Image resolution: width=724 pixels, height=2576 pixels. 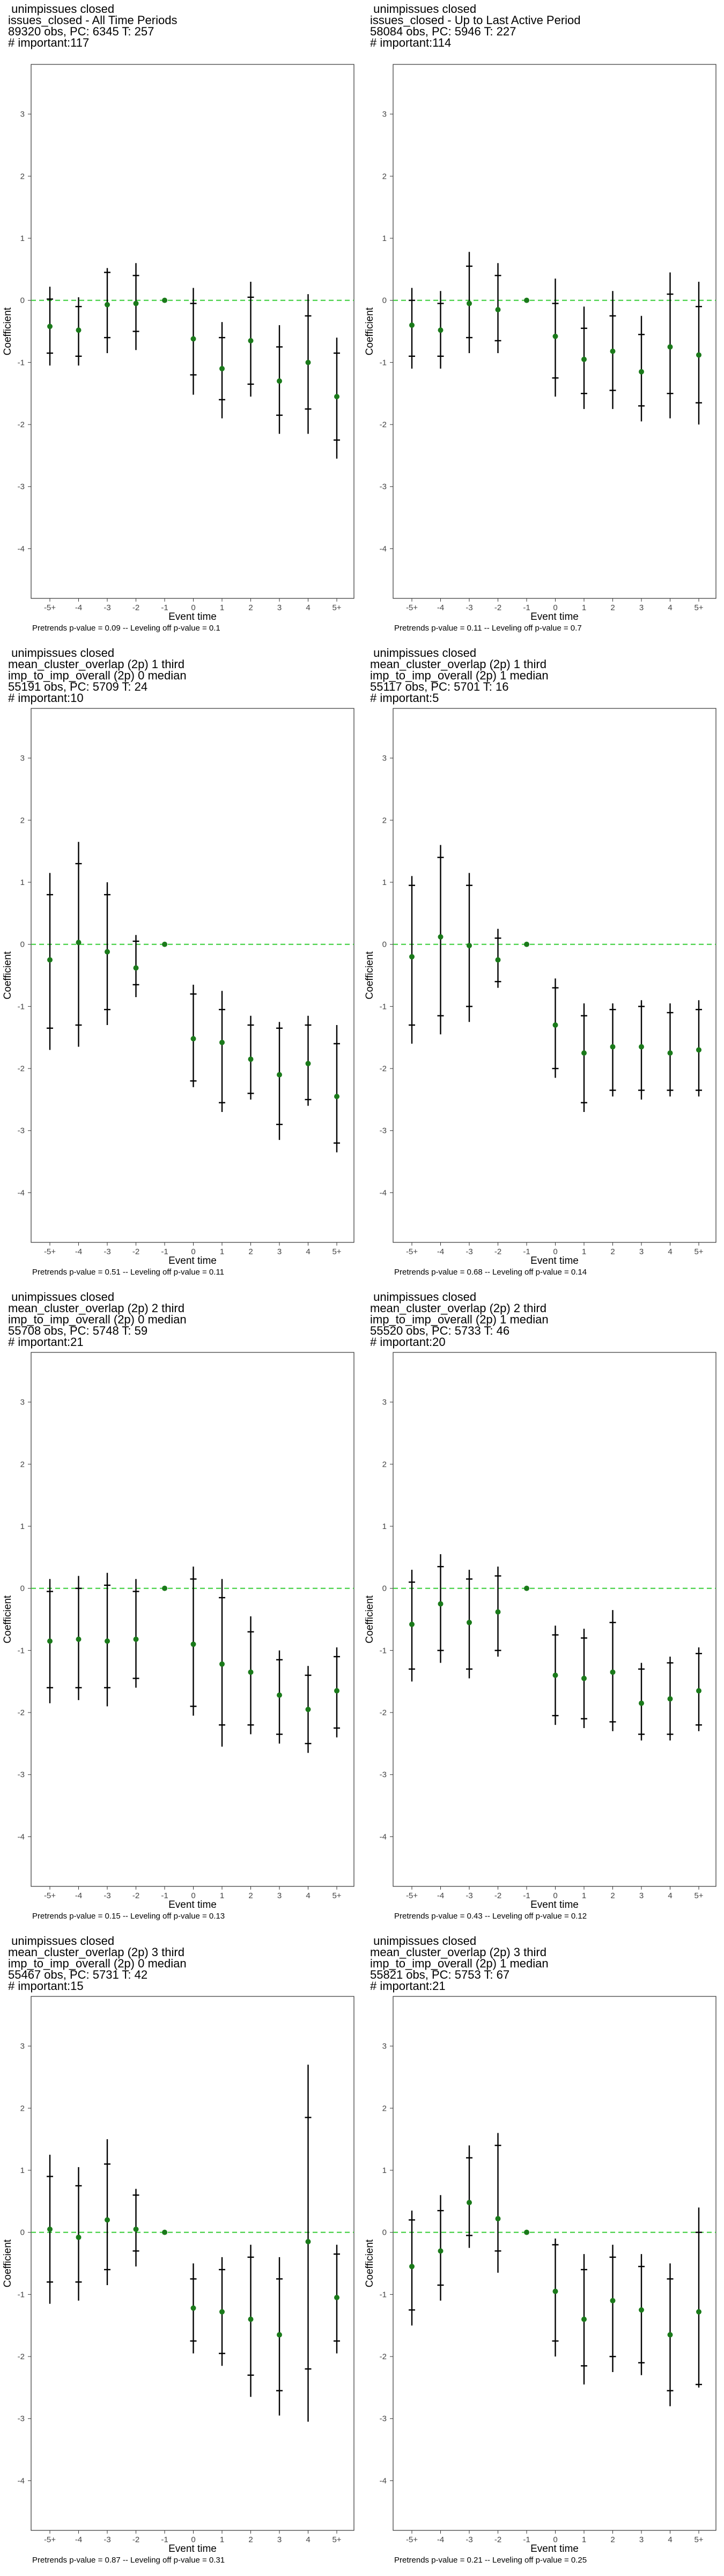 What do you see at coordinates (78, 1330) in the screenshot?
I see `chart-title-line: 55708 obs, PC: 5748 T: 59` at bounding box center [78, 1330].